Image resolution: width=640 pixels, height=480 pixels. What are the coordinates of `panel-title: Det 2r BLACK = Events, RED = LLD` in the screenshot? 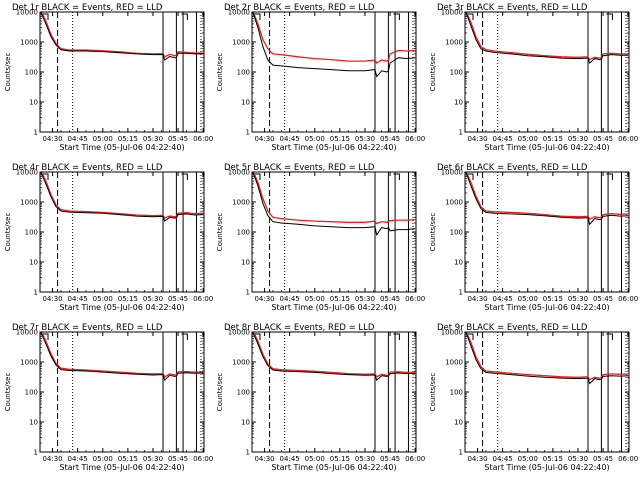 It's located at (299, 8).